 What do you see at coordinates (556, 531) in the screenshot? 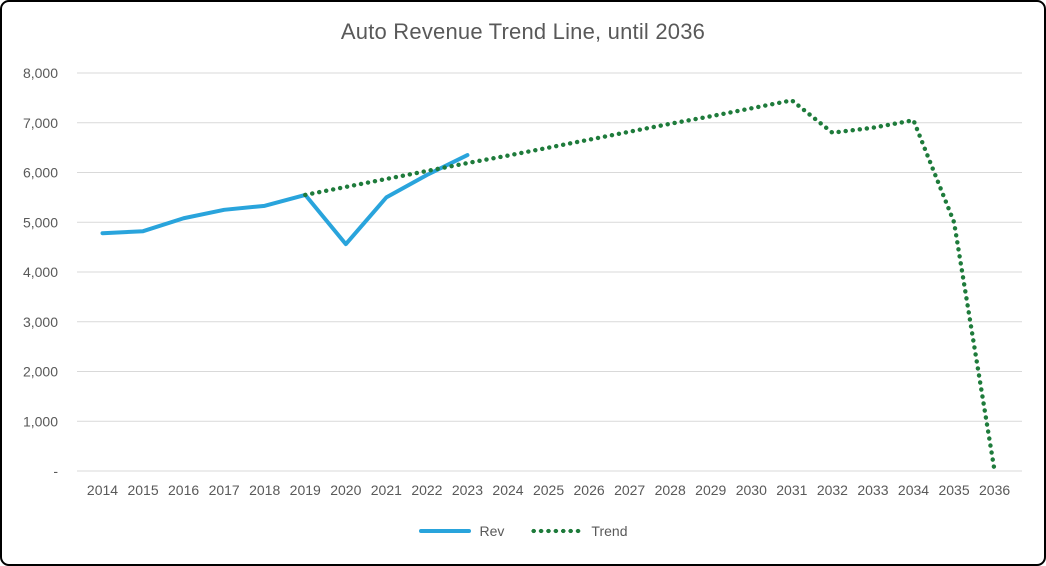
I see `legend-dotted-line-swatch` at bounding box center [556, 531].